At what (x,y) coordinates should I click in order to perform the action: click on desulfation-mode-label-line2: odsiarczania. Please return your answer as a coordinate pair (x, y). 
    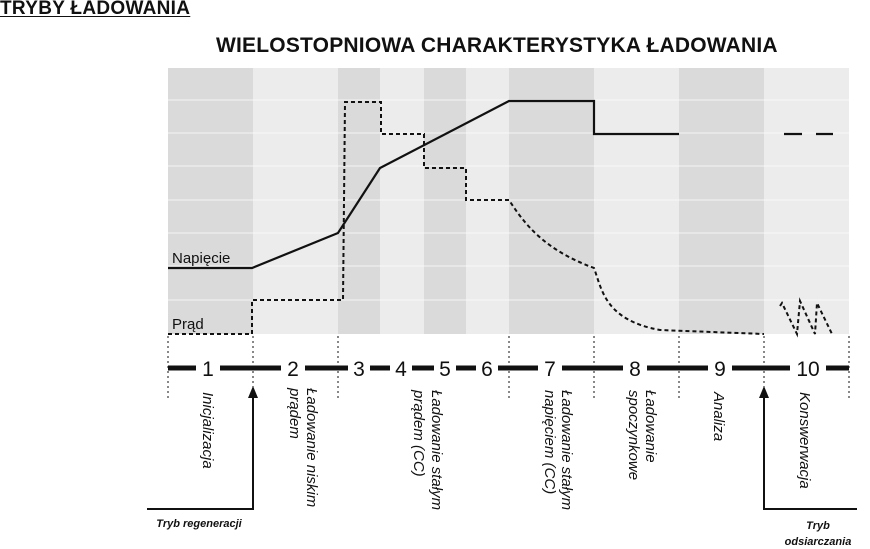
    Looking at the image, I should click on (818, 542).